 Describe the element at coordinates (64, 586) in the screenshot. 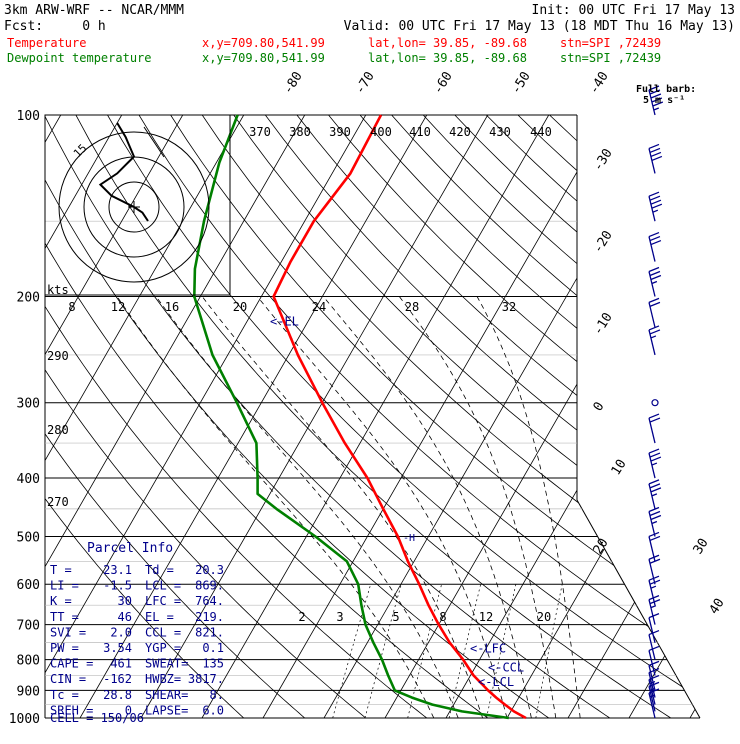

I see `parcel-row-left-label: LI =` at that location.